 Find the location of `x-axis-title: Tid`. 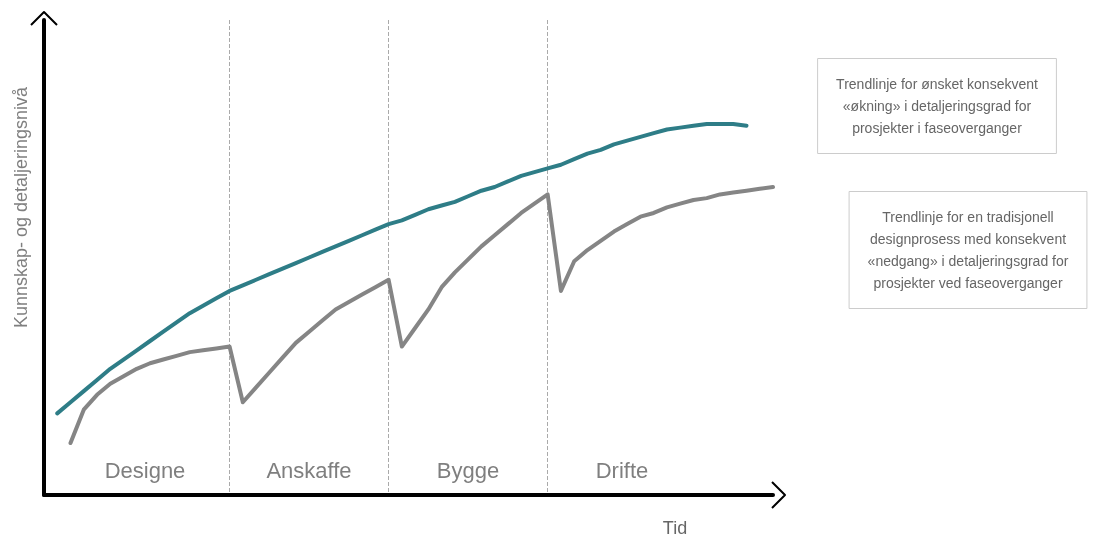

x-axis-title: Tid is located at coordinates (675, 528).